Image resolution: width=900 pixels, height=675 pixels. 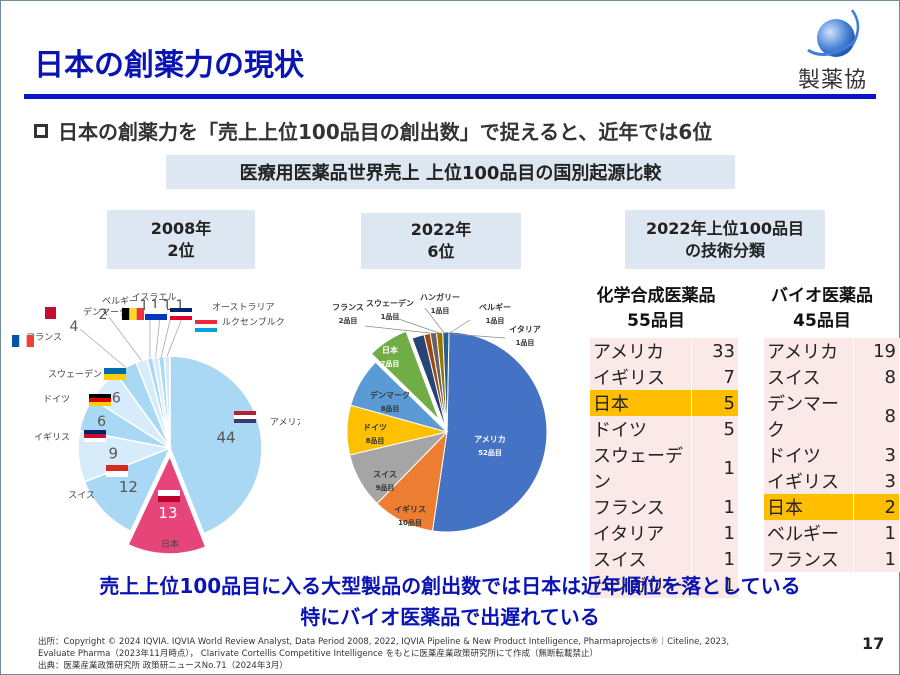 I want to click on table-row: 日本 2, so click(x=832, y=507).